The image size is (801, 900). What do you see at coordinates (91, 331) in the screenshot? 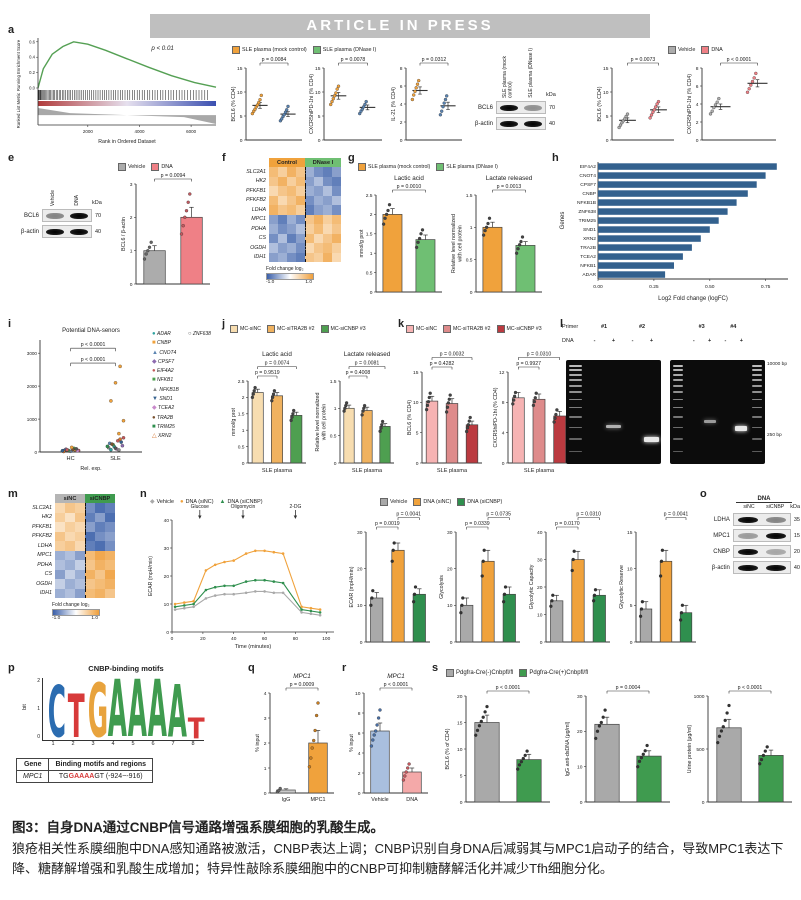
I see `svg-text: Potential DNA-senors` at bounding box center [91, 331].